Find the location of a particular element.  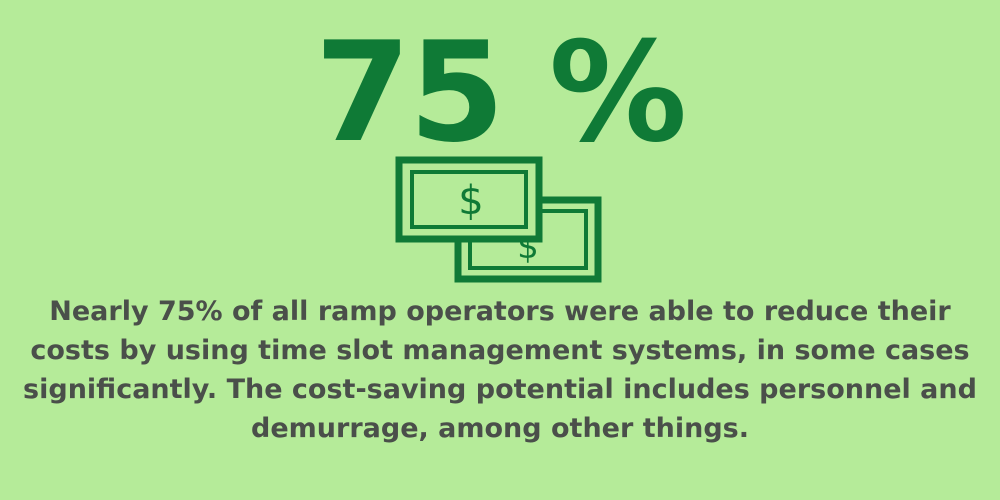

front-symbol: $ is located at coordinates (470, 201).